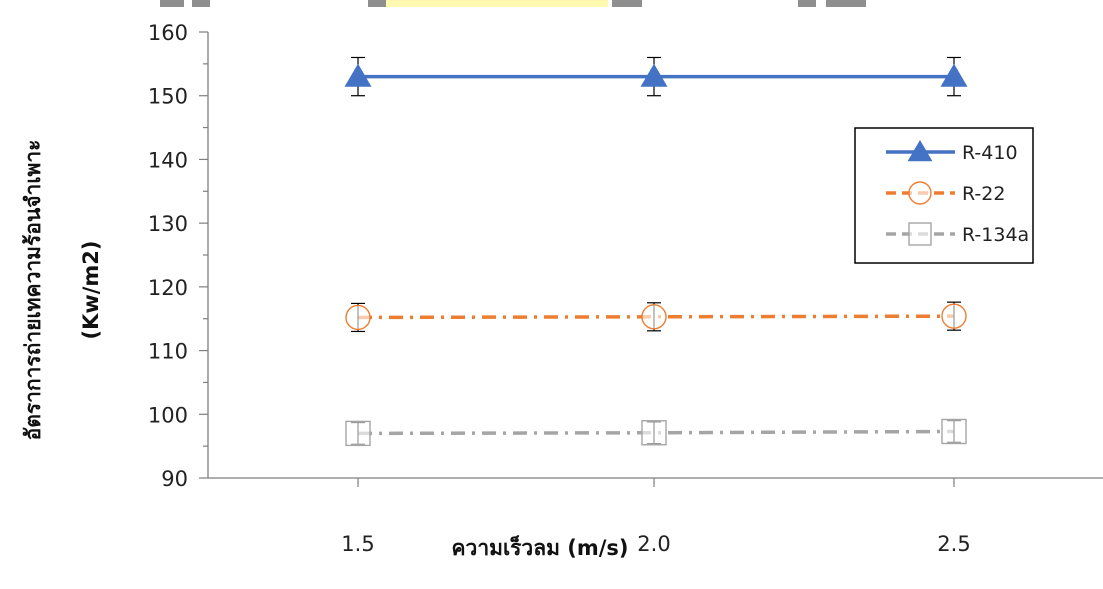 This screenshot has height=589, width=1103. What do you see at coordinates (168, 97) in the screenshot?
I see `y-tick-label: 150` at bounding box center [168, 97].